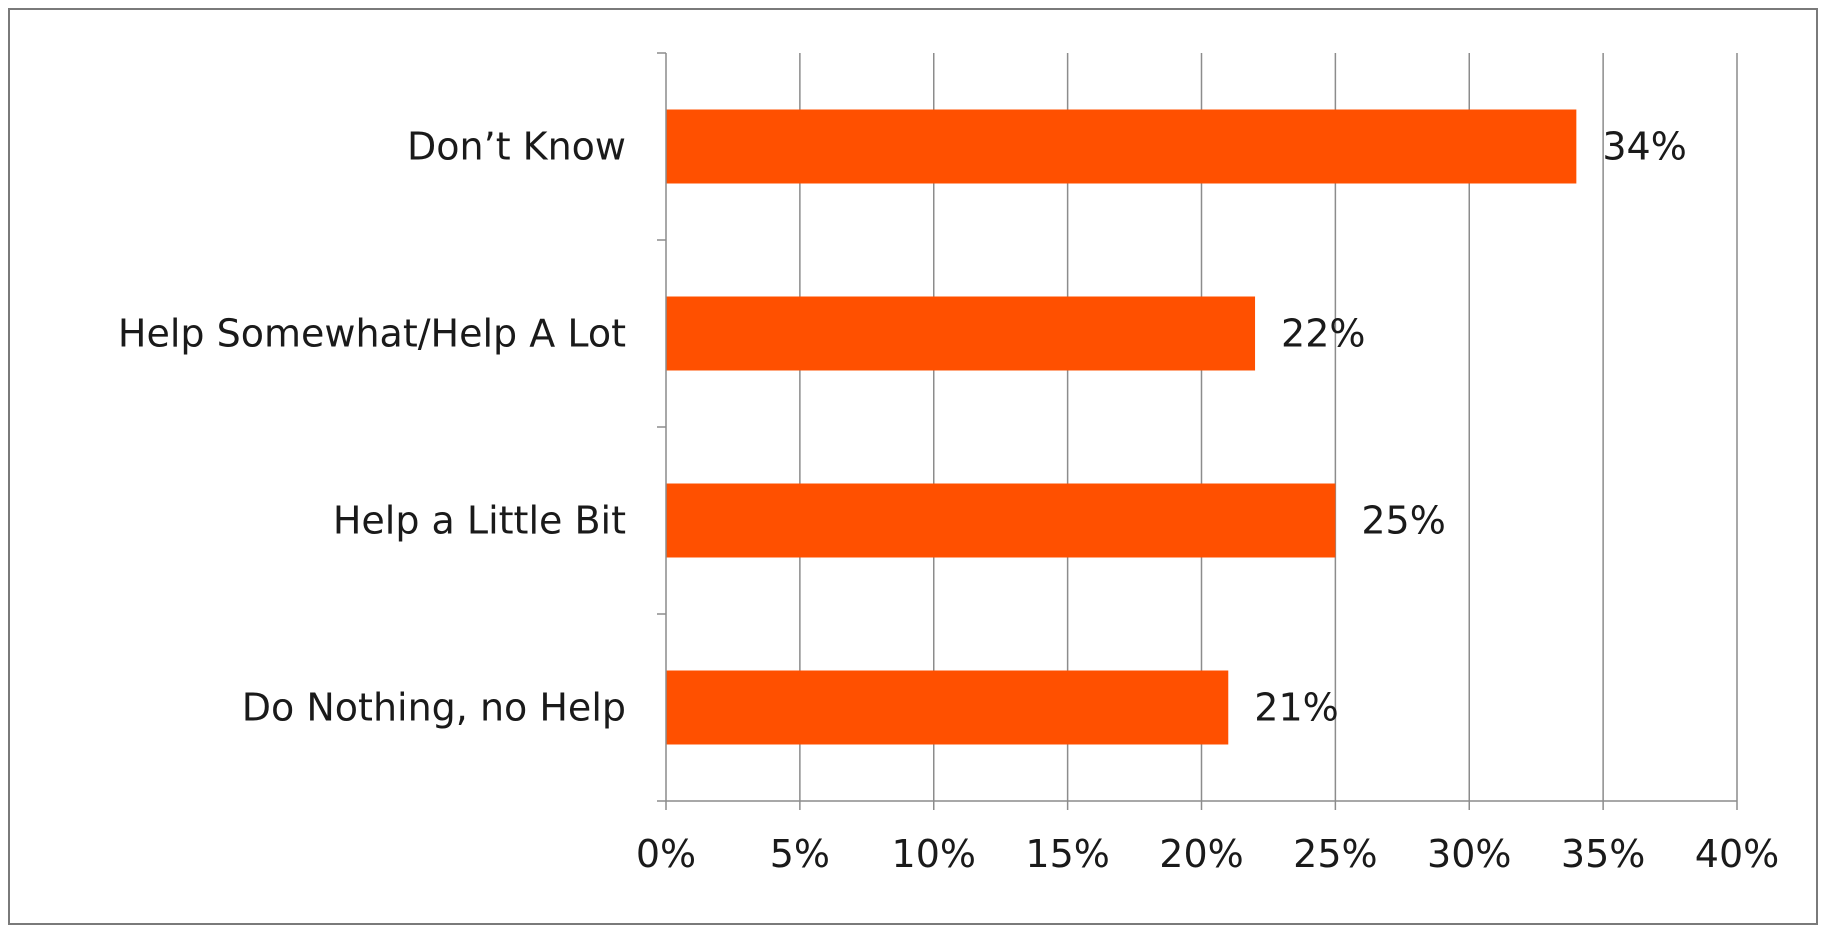 The width and height of the screenshot is (1825, 933). I want to click on x-tick-label: 0%, so click(666, 854).